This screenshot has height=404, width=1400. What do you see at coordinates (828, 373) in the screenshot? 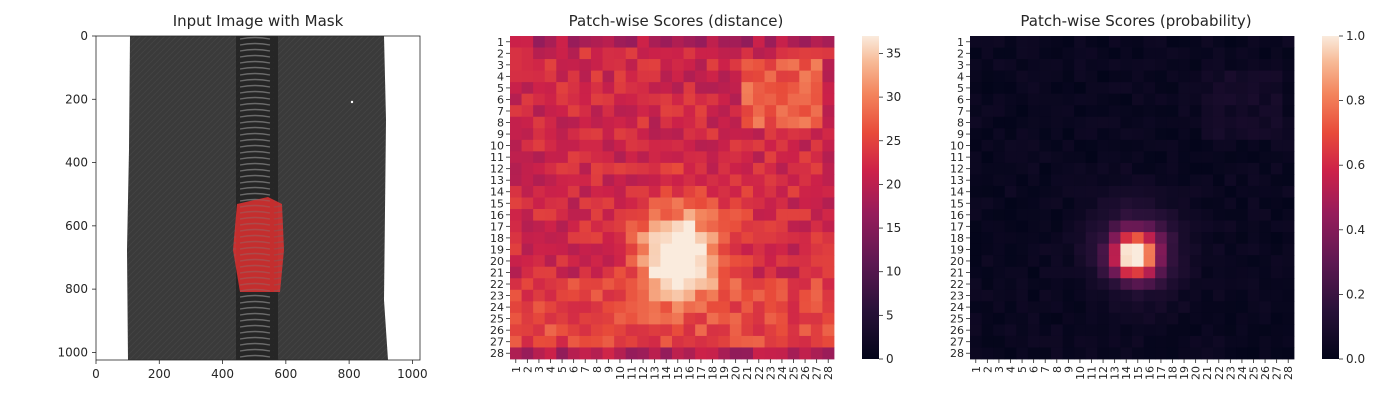
I see `heatmap-x-tick-label: 28` at bounding box center [828, 373].